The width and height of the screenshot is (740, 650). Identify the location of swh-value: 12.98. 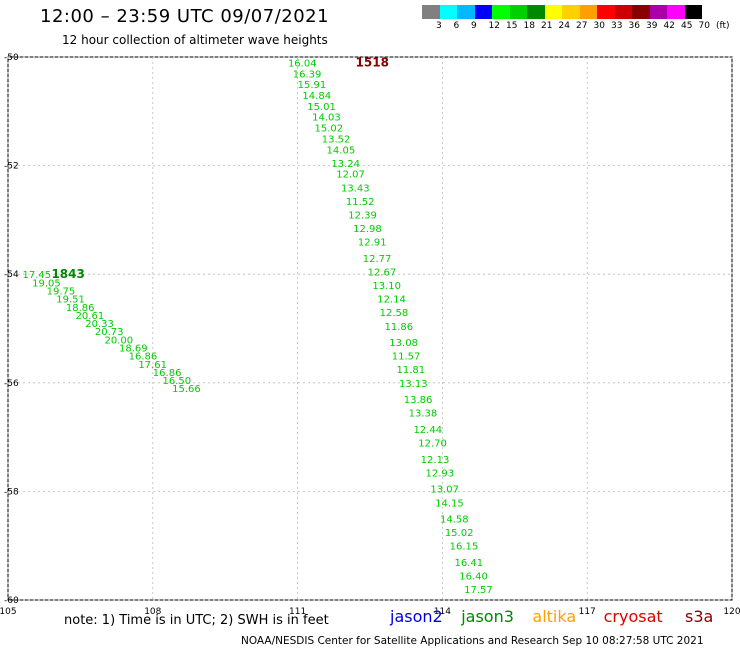
(367, 229).